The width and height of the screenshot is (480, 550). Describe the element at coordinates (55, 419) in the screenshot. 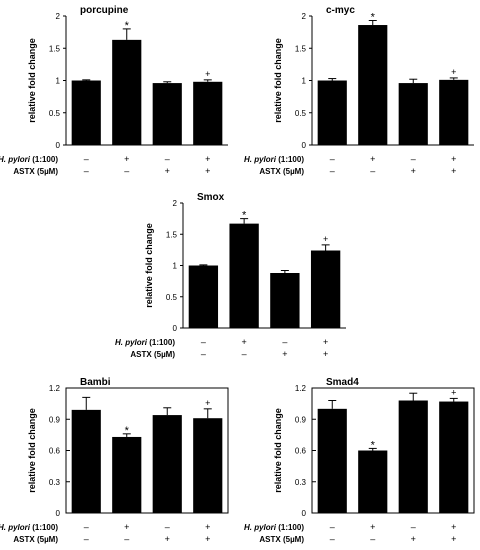

I see `y-tick-label: 0.9` at that location.